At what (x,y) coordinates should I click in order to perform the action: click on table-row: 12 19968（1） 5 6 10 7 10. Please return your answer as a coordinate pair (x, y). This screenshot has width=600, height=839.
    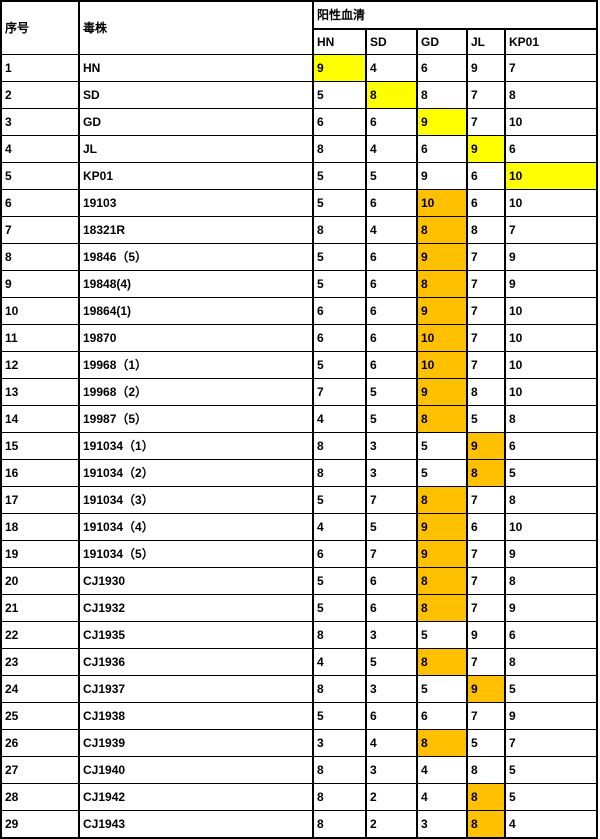
    Looking at the image, I should click on (299, 365).